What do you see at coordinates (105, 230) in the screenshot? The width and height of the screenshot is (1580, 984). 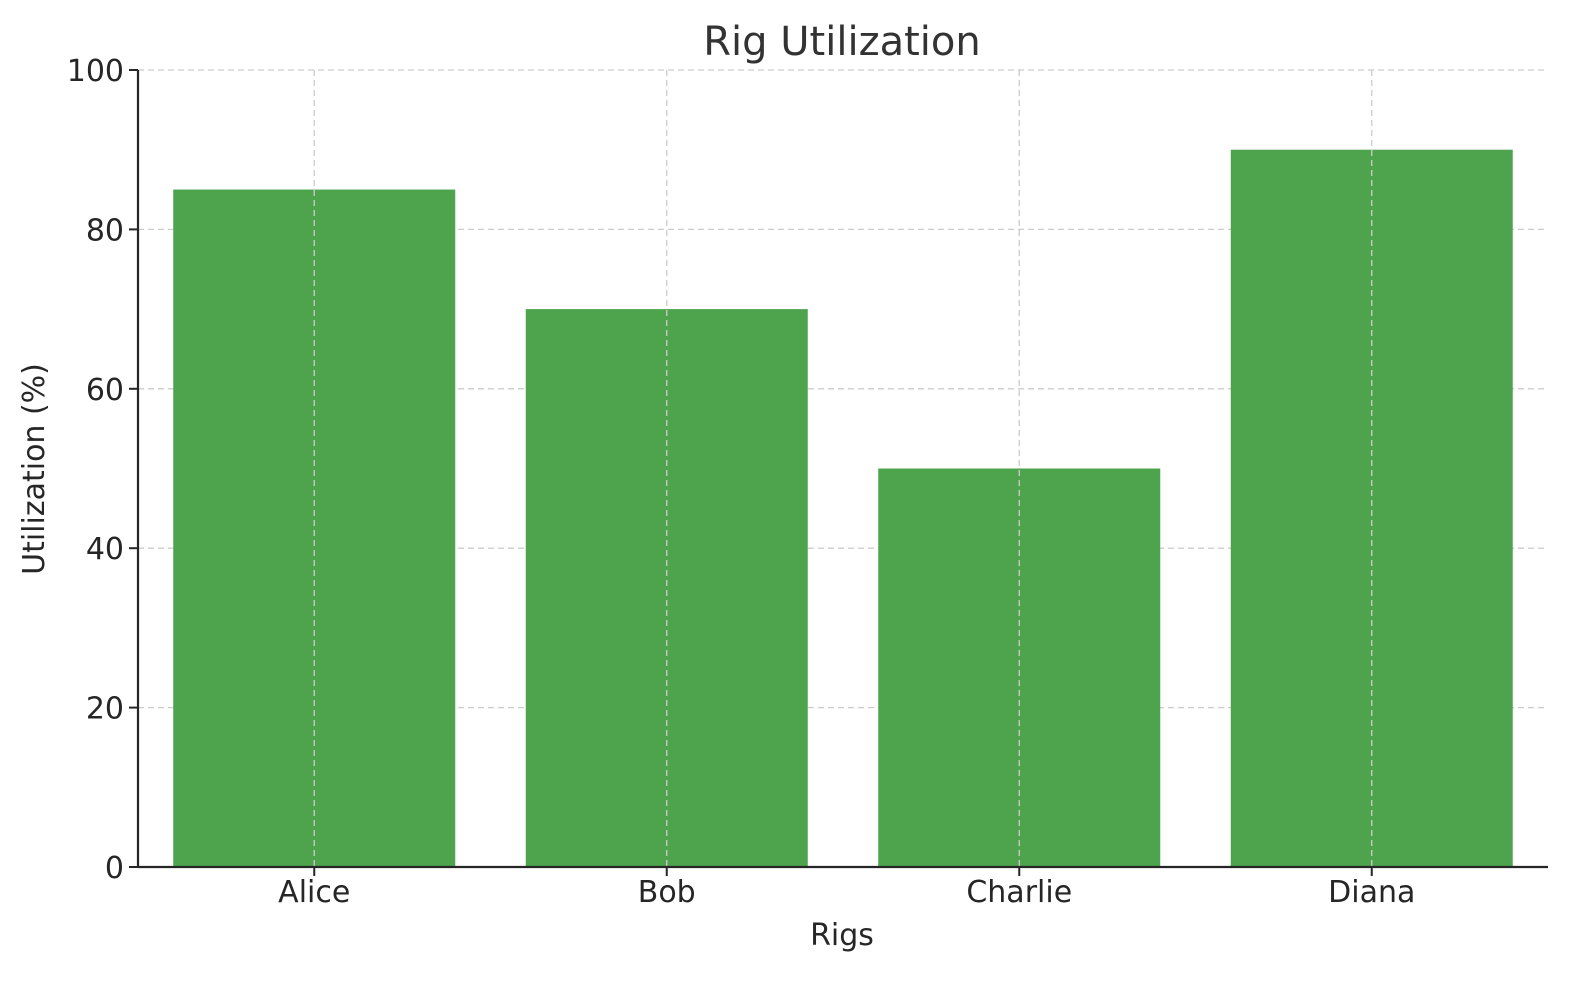 I see `y-tick-label: 80` at bounding box center [105, 230].